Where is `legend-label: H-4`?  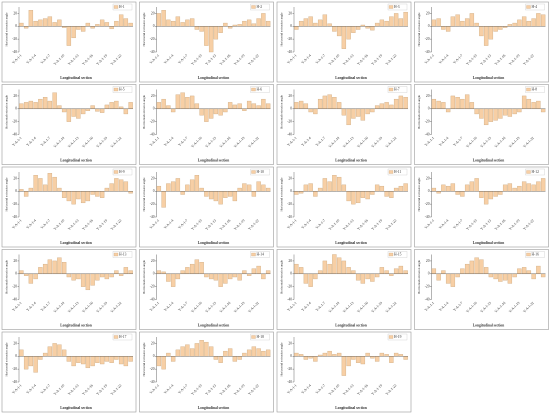 legend-label: H-4 is located at coordinates (535, 7).